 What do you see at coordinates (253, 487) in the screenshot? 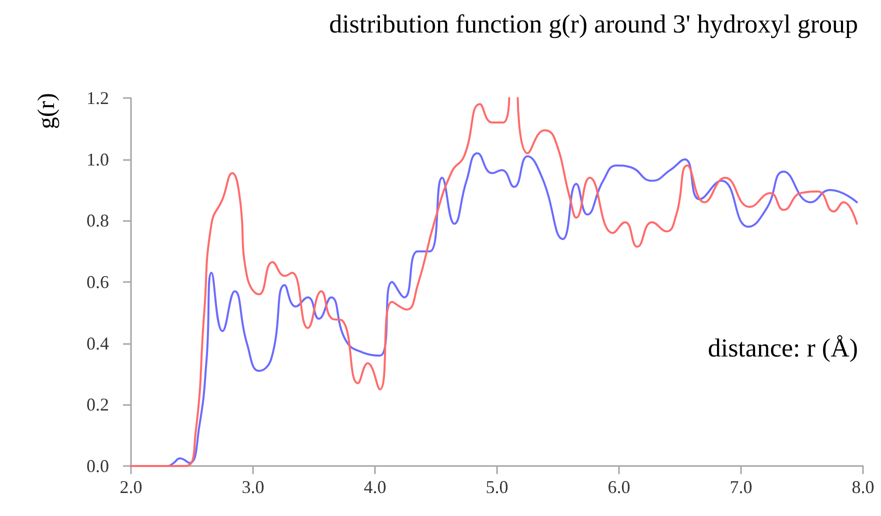
I see `x-tick-label: 3.0` at bounding box center [253, 487].